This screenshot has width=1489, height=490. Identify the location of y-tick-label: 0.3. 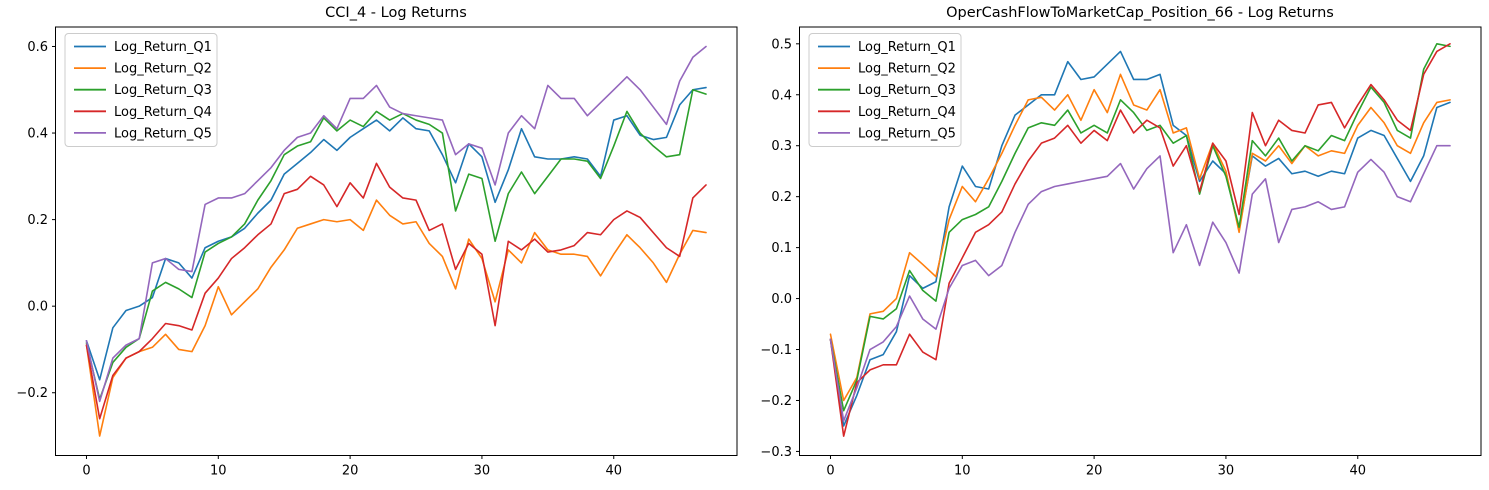
(781, 146).